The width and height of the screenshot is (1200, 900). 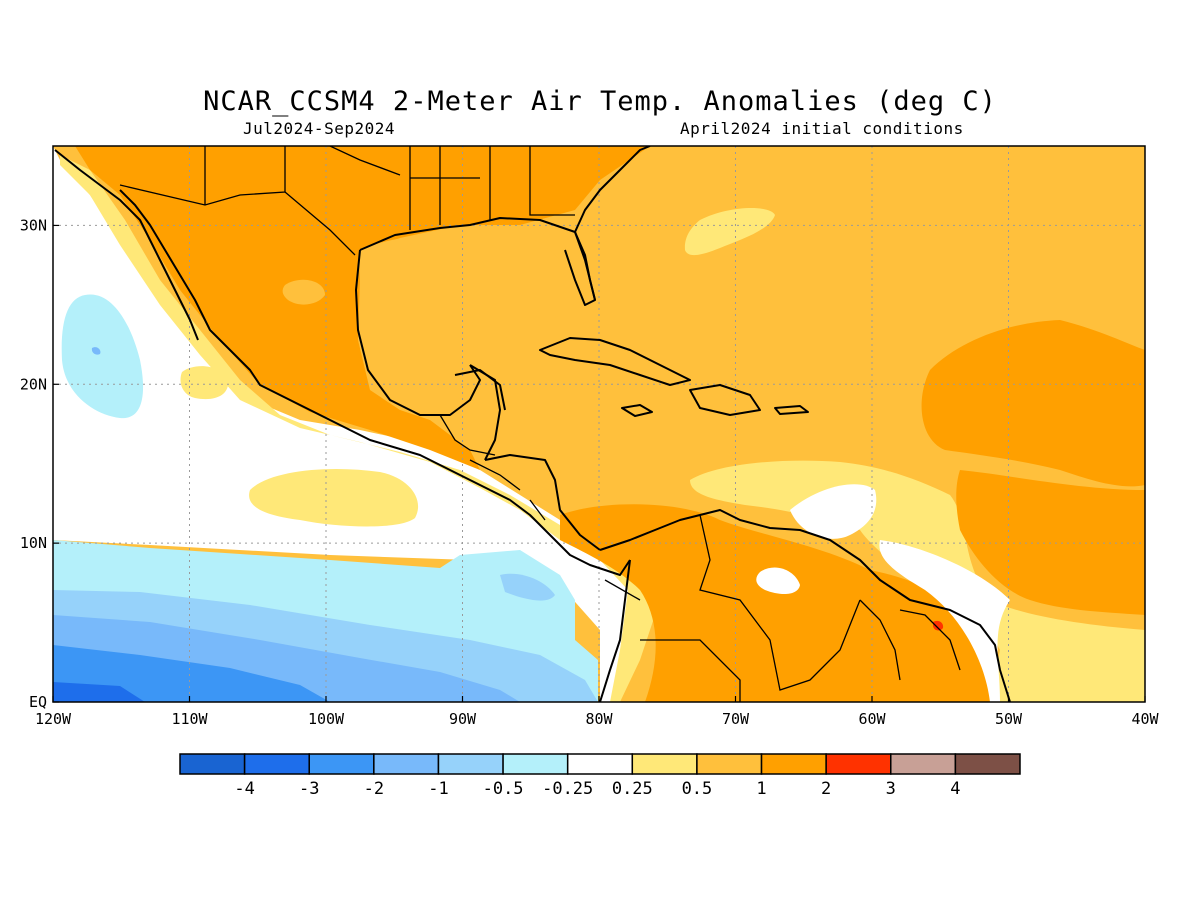 What do you see at coordinates (891, 789) in the screenshot?
I see `colorbar-label: 3` at bounding box center [891, 789].